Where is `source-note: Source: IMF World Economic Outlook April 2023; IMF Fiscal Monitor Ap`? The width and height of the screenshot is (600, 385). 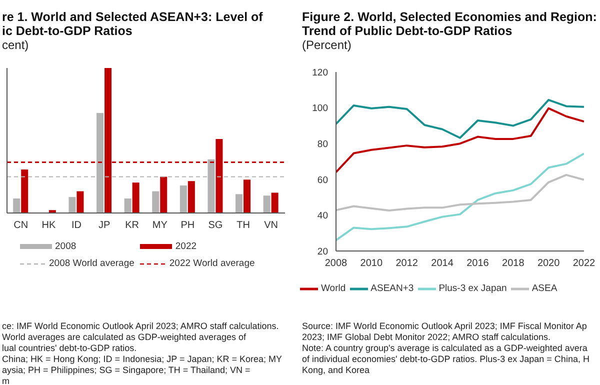 source-note: Source: IMF World Economic Outlook April 2023; IMF Fiscal Monitor Ap is located at coordinates (445, 326).